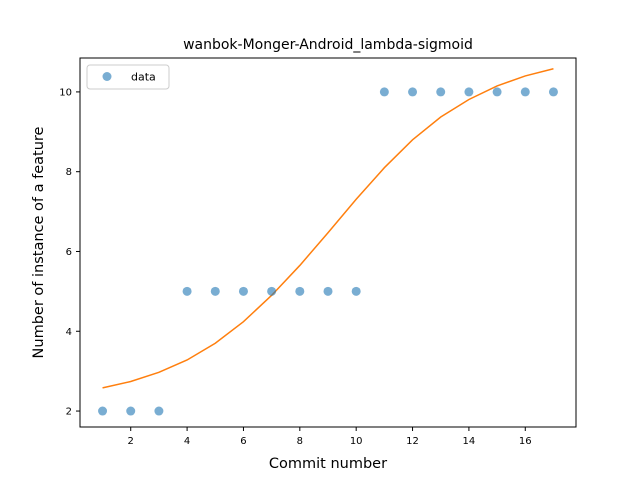 The height and width of the screenshot is (480, 640). I want to click on y-tick-label: 6, so click(69, 252).